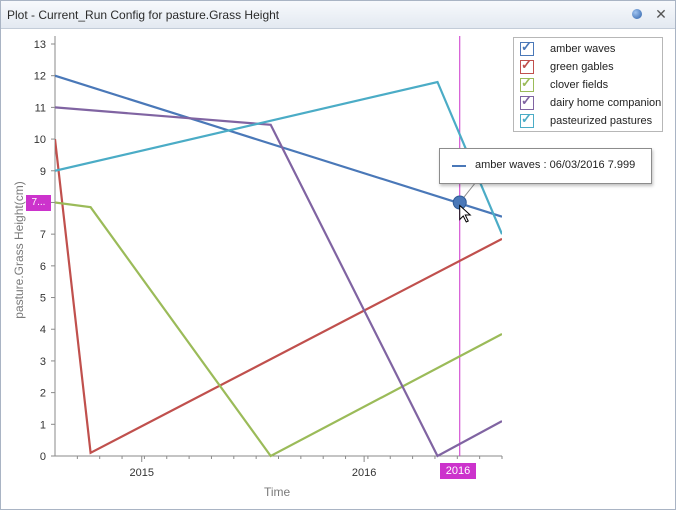 This screenshot has height=510, width=676. What do you see at coordinates (661, 14) in the screenshot?
I see `close-icon: ✕` at bounding box center [661, 14].